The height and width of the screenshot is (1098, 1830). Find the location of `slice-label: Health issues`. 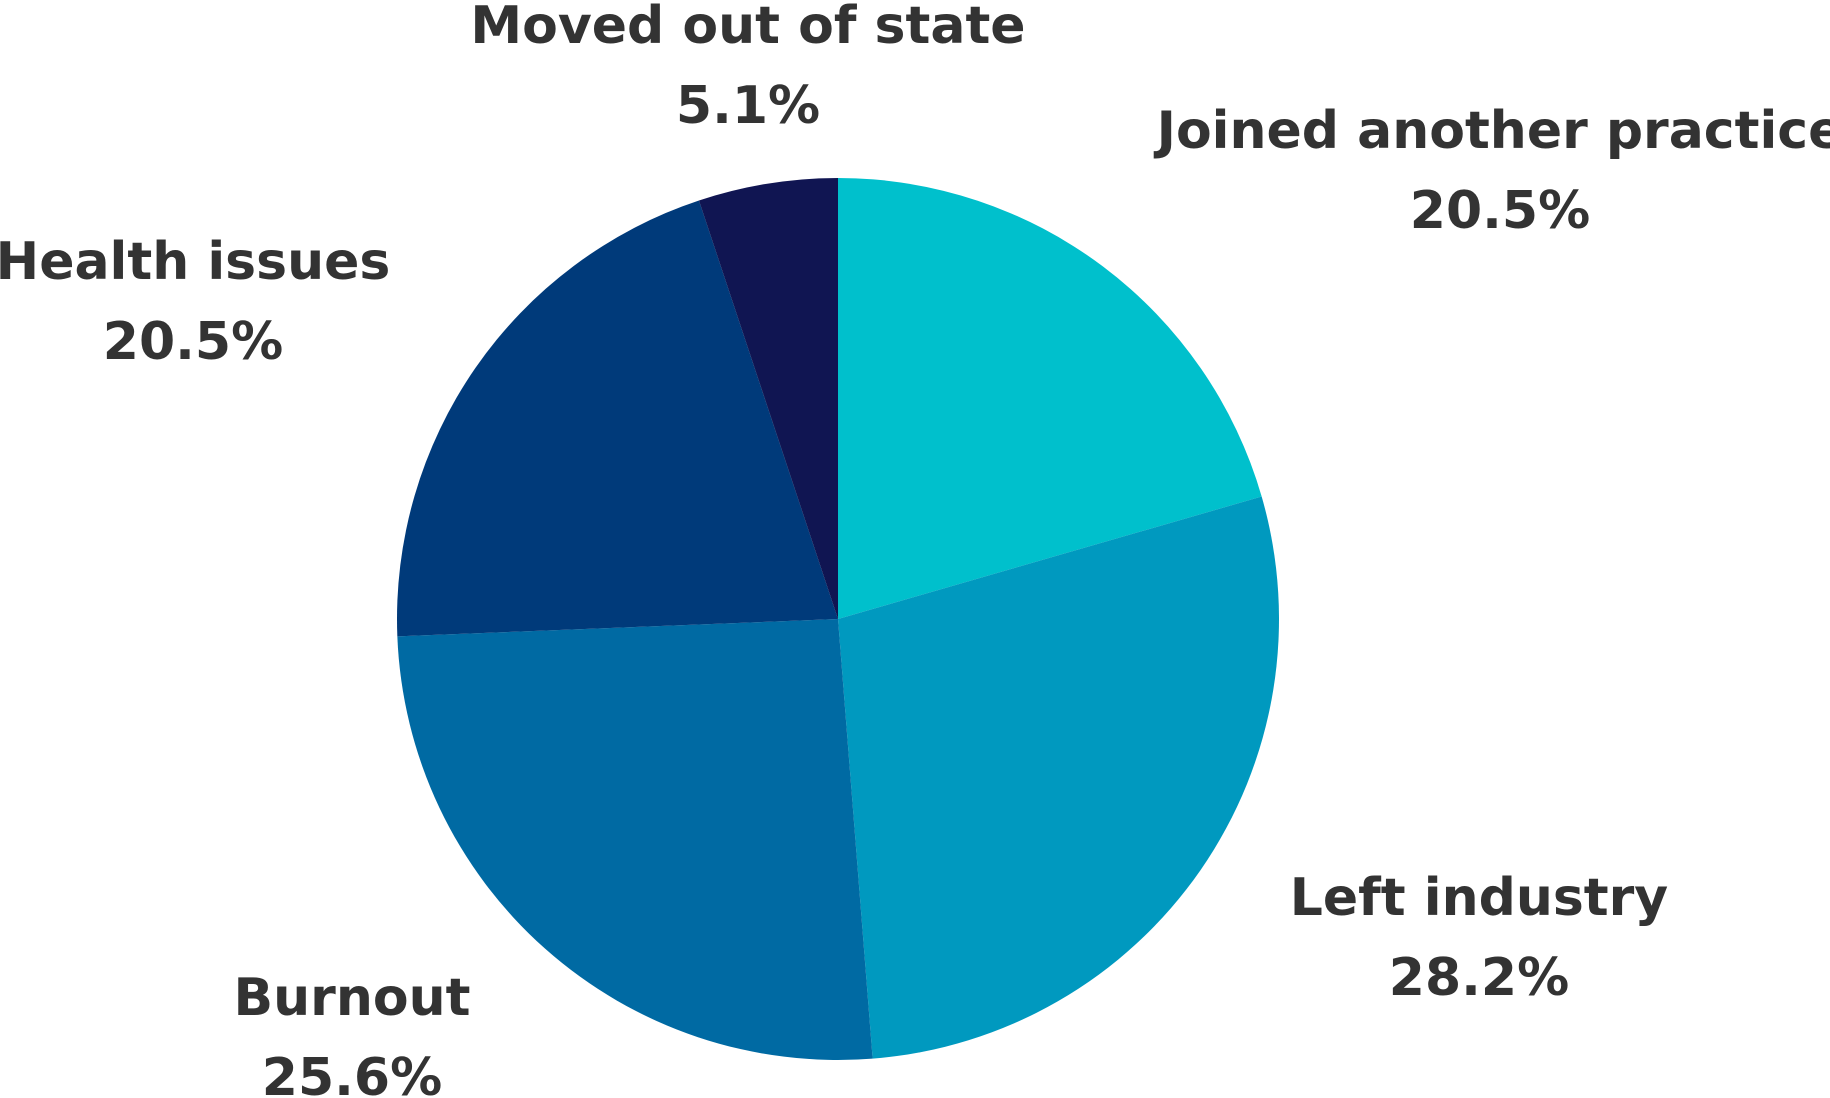

slice-label: Health issues is located at coordinates (195, 262).